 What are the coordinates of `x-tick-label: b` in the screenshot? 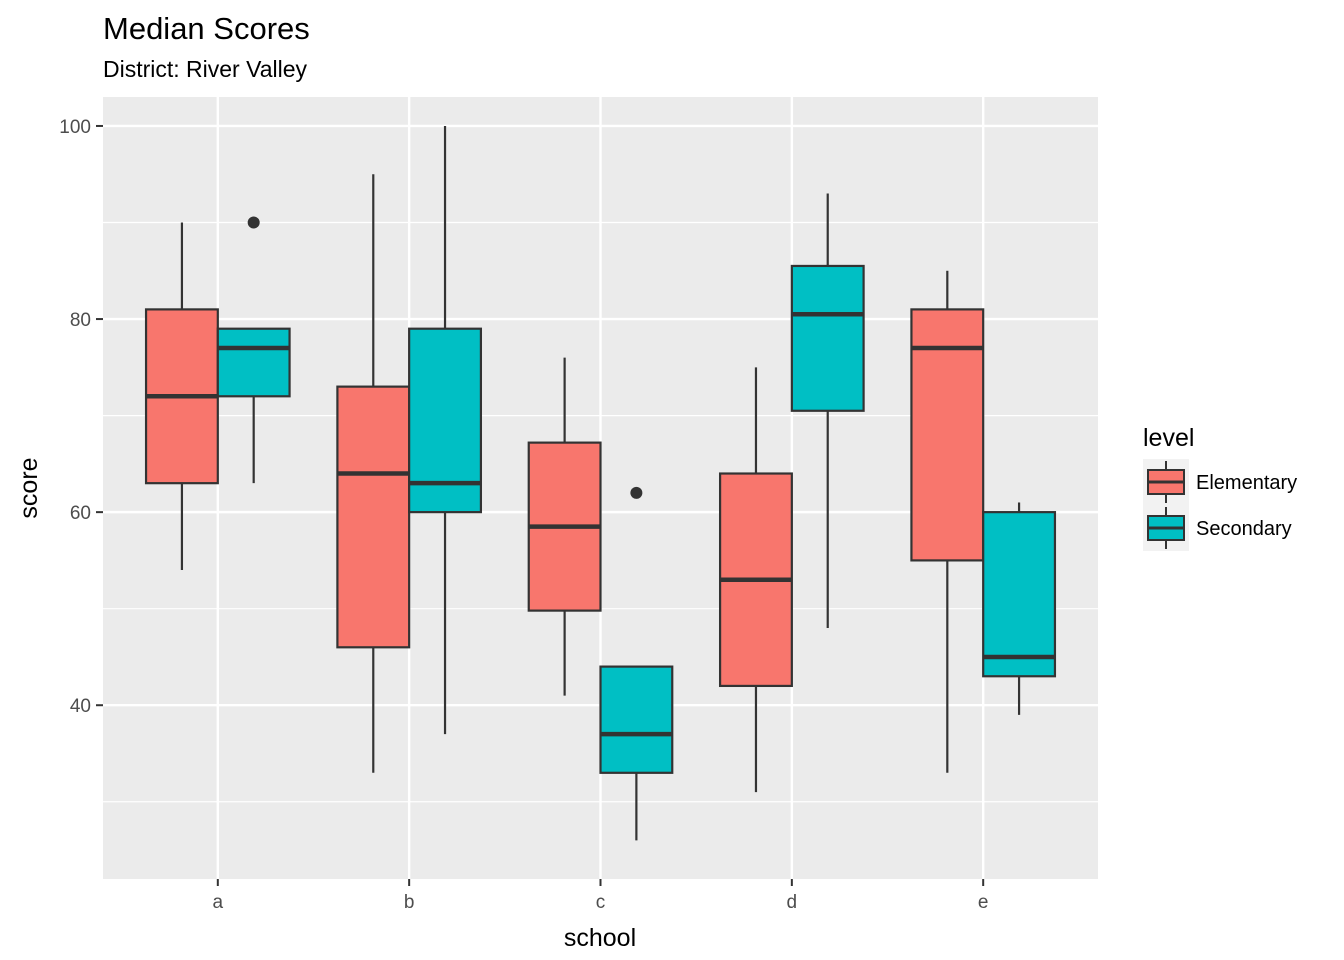 It's located at (409, 902).